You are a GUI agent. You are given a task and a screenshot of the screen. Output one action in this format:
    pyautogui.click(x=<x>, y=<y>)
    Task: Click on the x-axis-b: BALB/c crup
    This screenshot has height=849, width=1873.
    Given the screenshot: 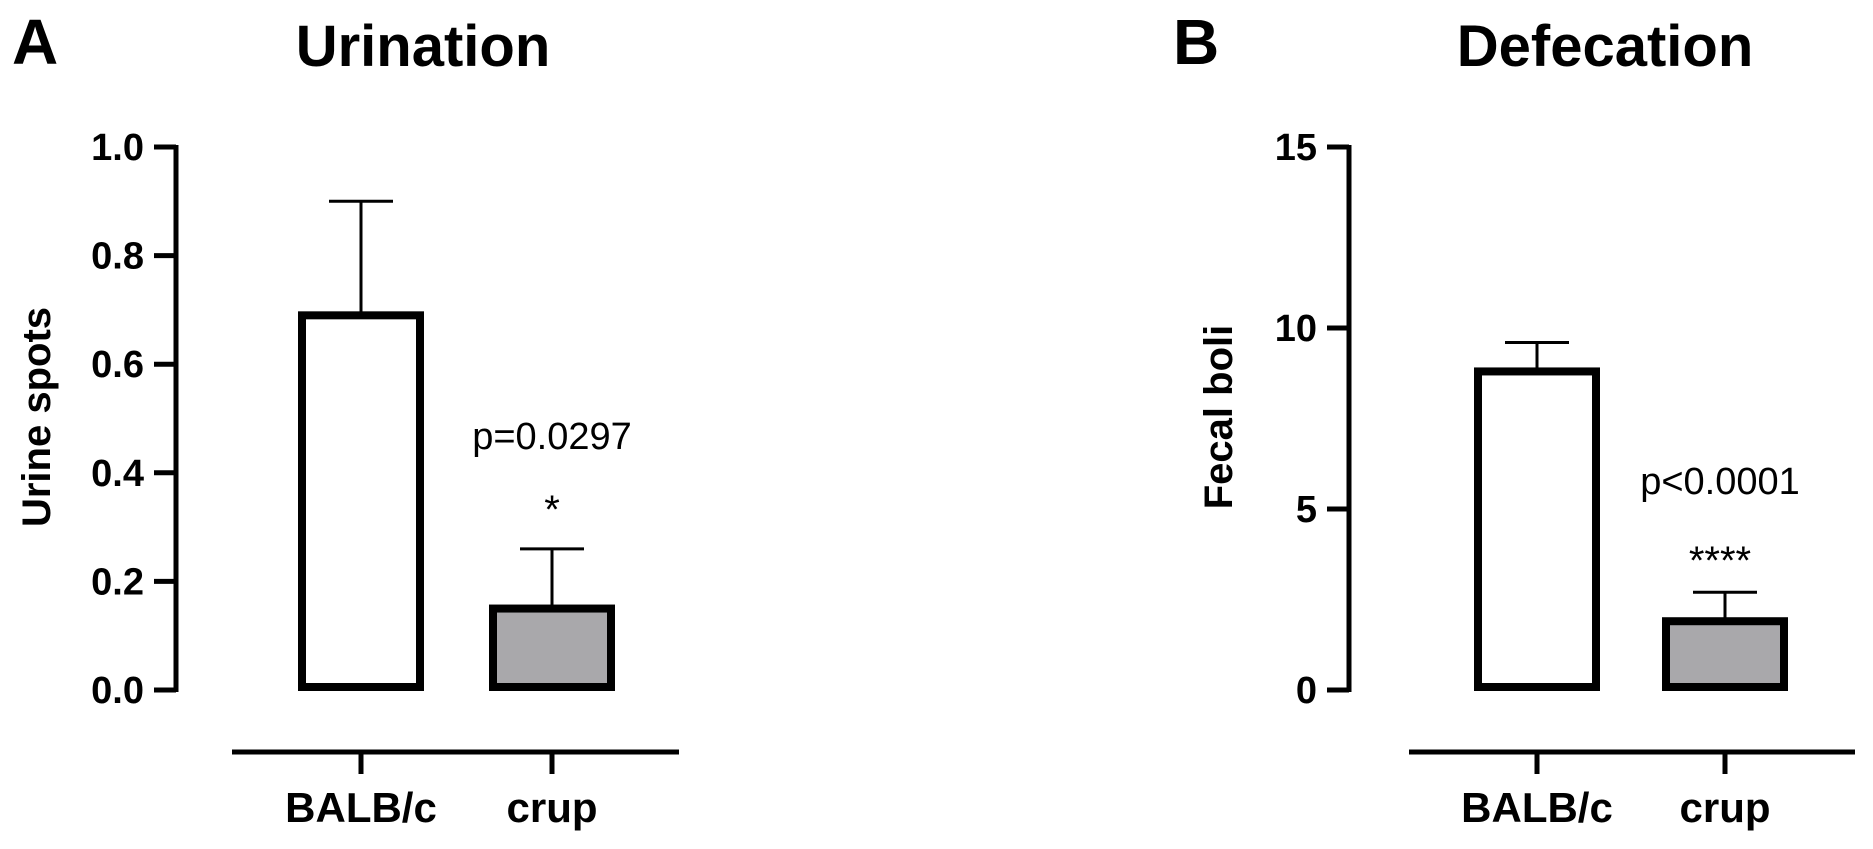 What is the action you would take?
    pyautogui.click(x=1632, y=790)
    